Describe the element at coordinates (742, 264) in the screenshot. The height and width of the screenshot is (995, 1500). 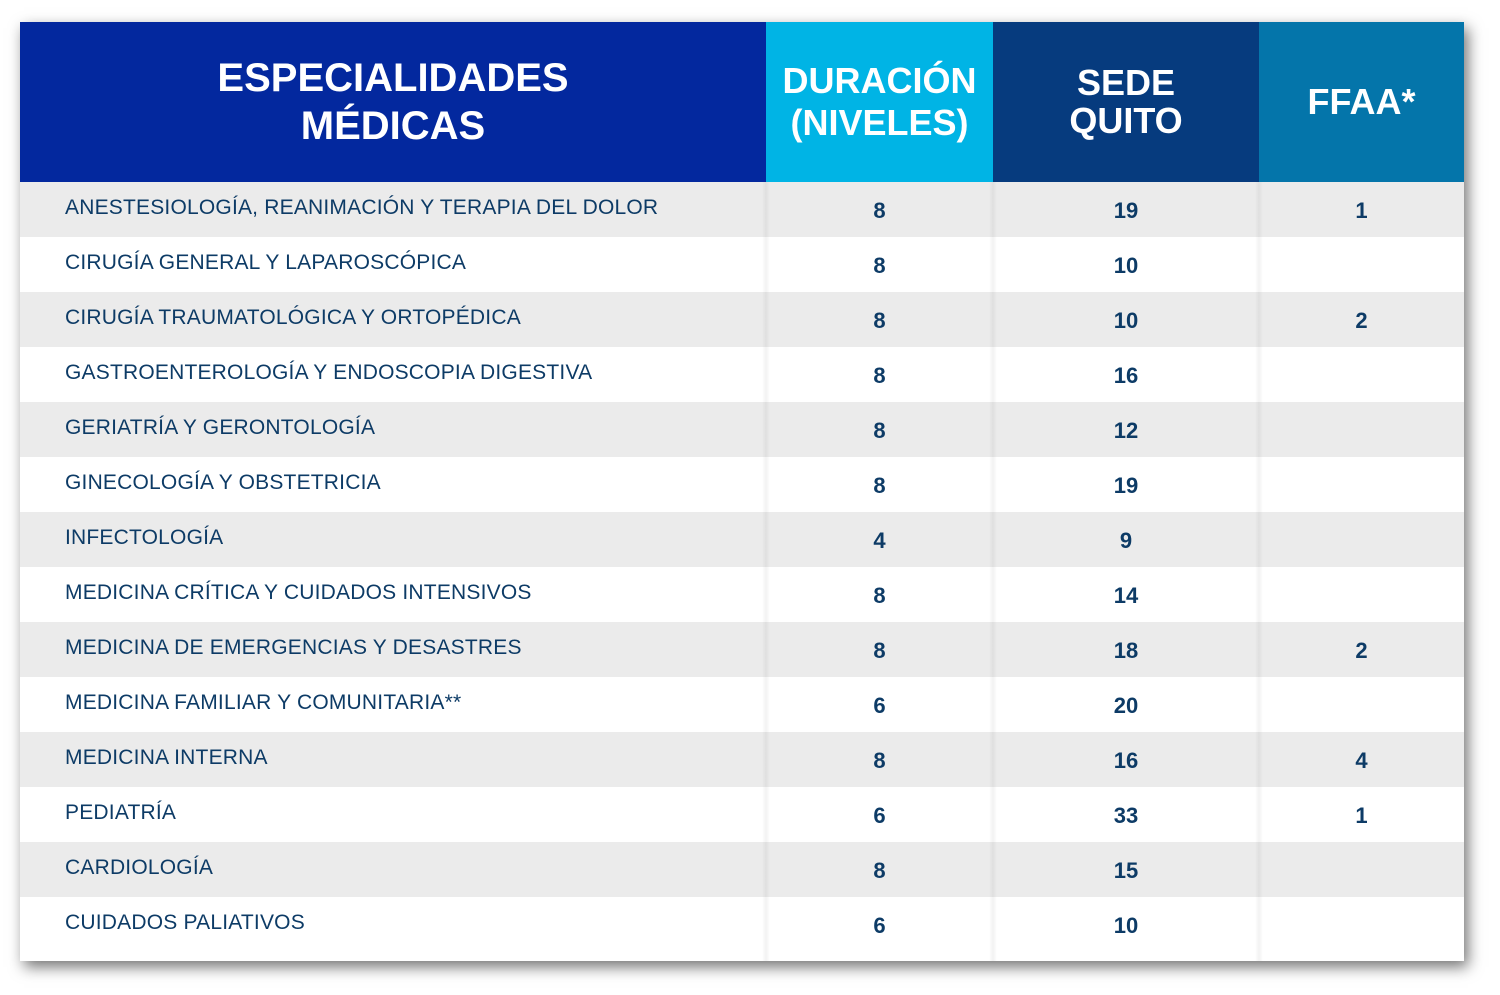
I see `table-row: CIRUGÍA GENERAL Y LAPAROSCÓPICA 8 10` at that location.